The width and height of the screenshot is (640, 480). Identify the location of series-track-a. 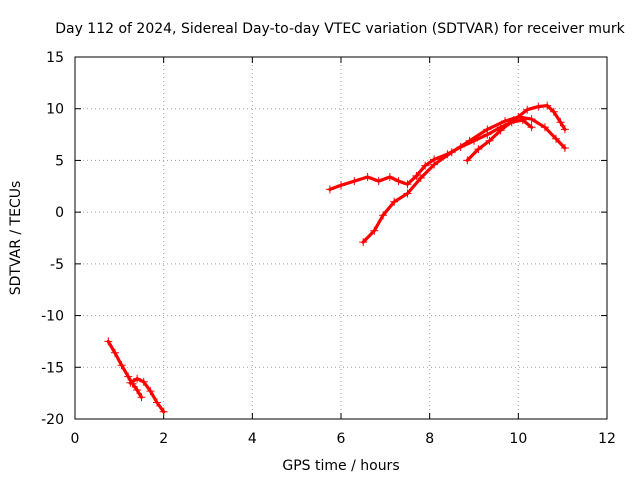
(125, 369).